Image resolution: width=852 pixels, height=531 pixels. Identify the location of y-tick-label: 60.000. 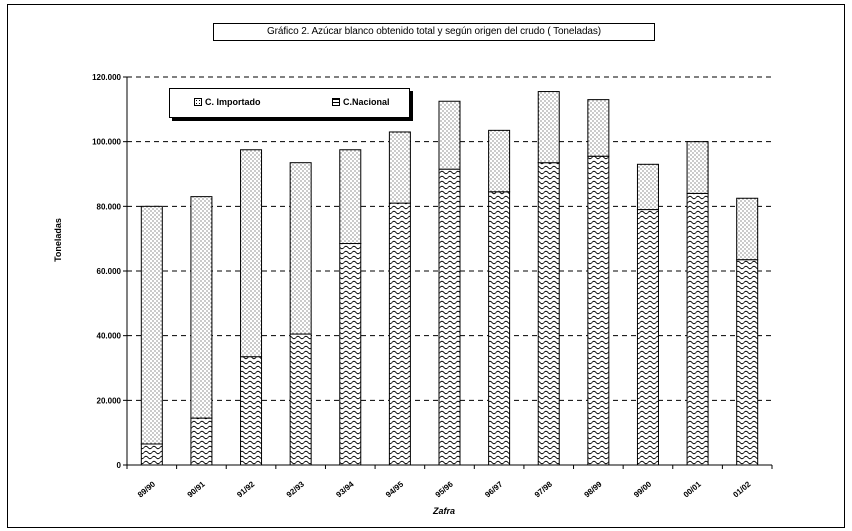
(109, 271).